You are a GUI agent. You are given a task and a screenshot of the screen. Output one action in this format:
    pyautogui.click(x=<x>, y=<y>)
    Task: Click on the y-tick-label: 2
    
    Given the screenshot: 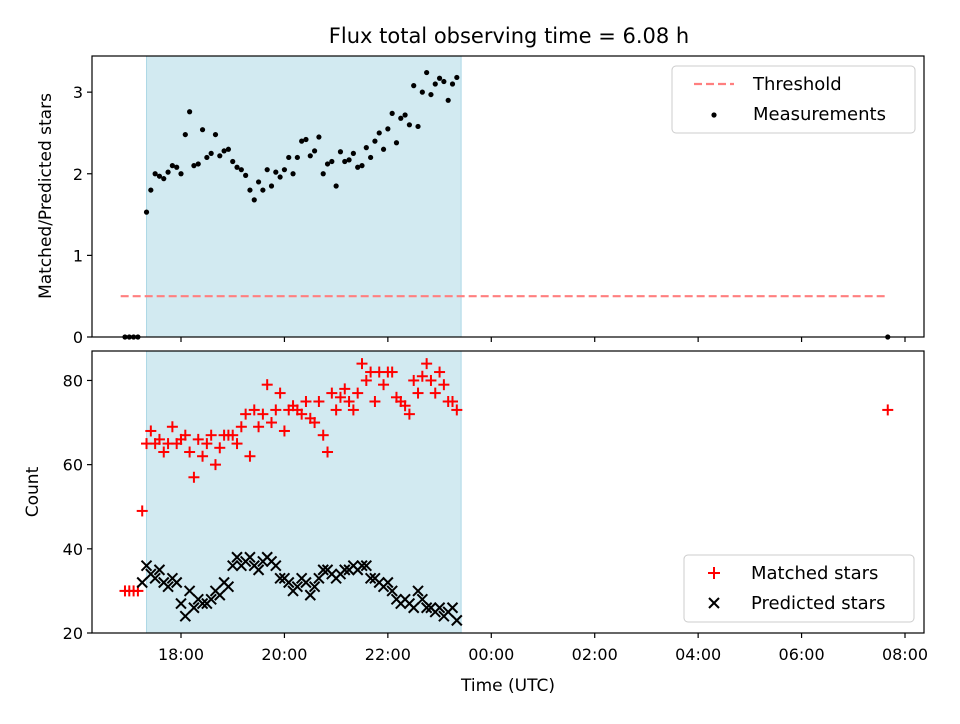 What is the action you would take?
    pyautogui.click(x=78, y=174)
    